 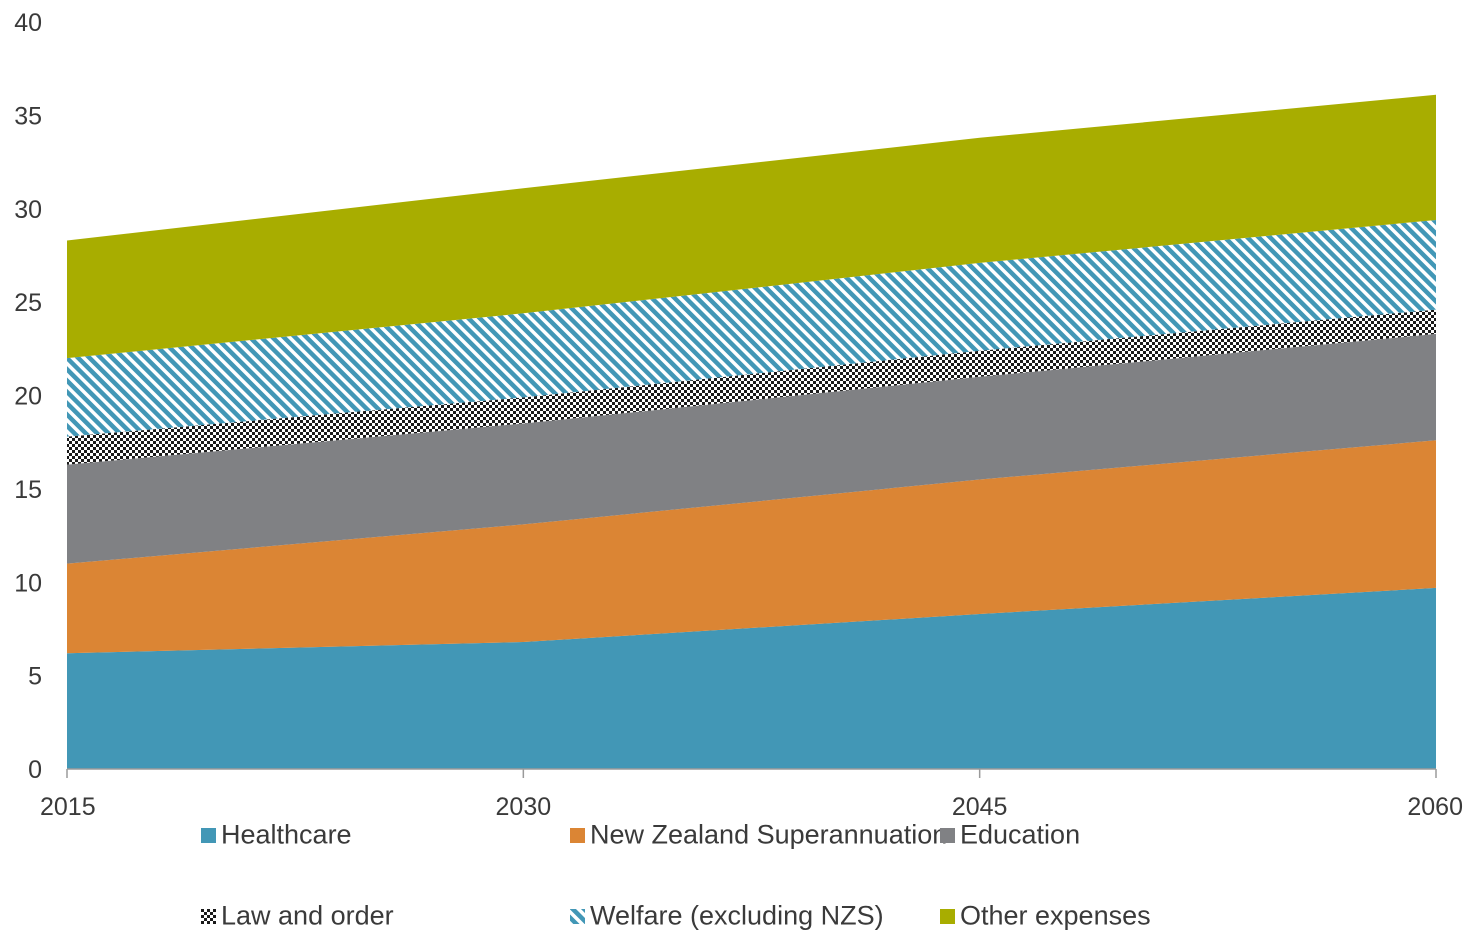 I want to click on y-tick-label: 10, so click(x=28, y=583).